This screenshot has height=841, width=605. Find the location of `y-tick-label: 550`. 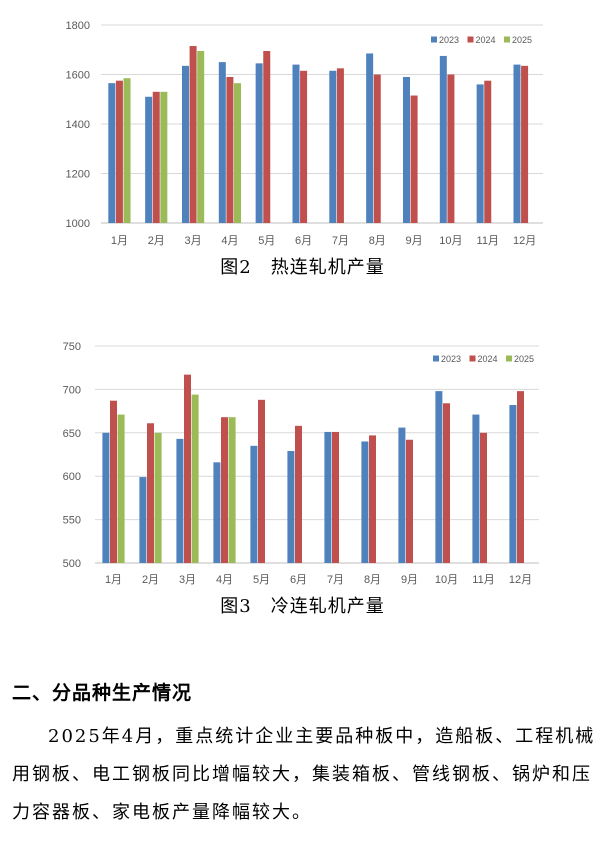

y-tick-label: 550 is located at coordinates (72, 521).